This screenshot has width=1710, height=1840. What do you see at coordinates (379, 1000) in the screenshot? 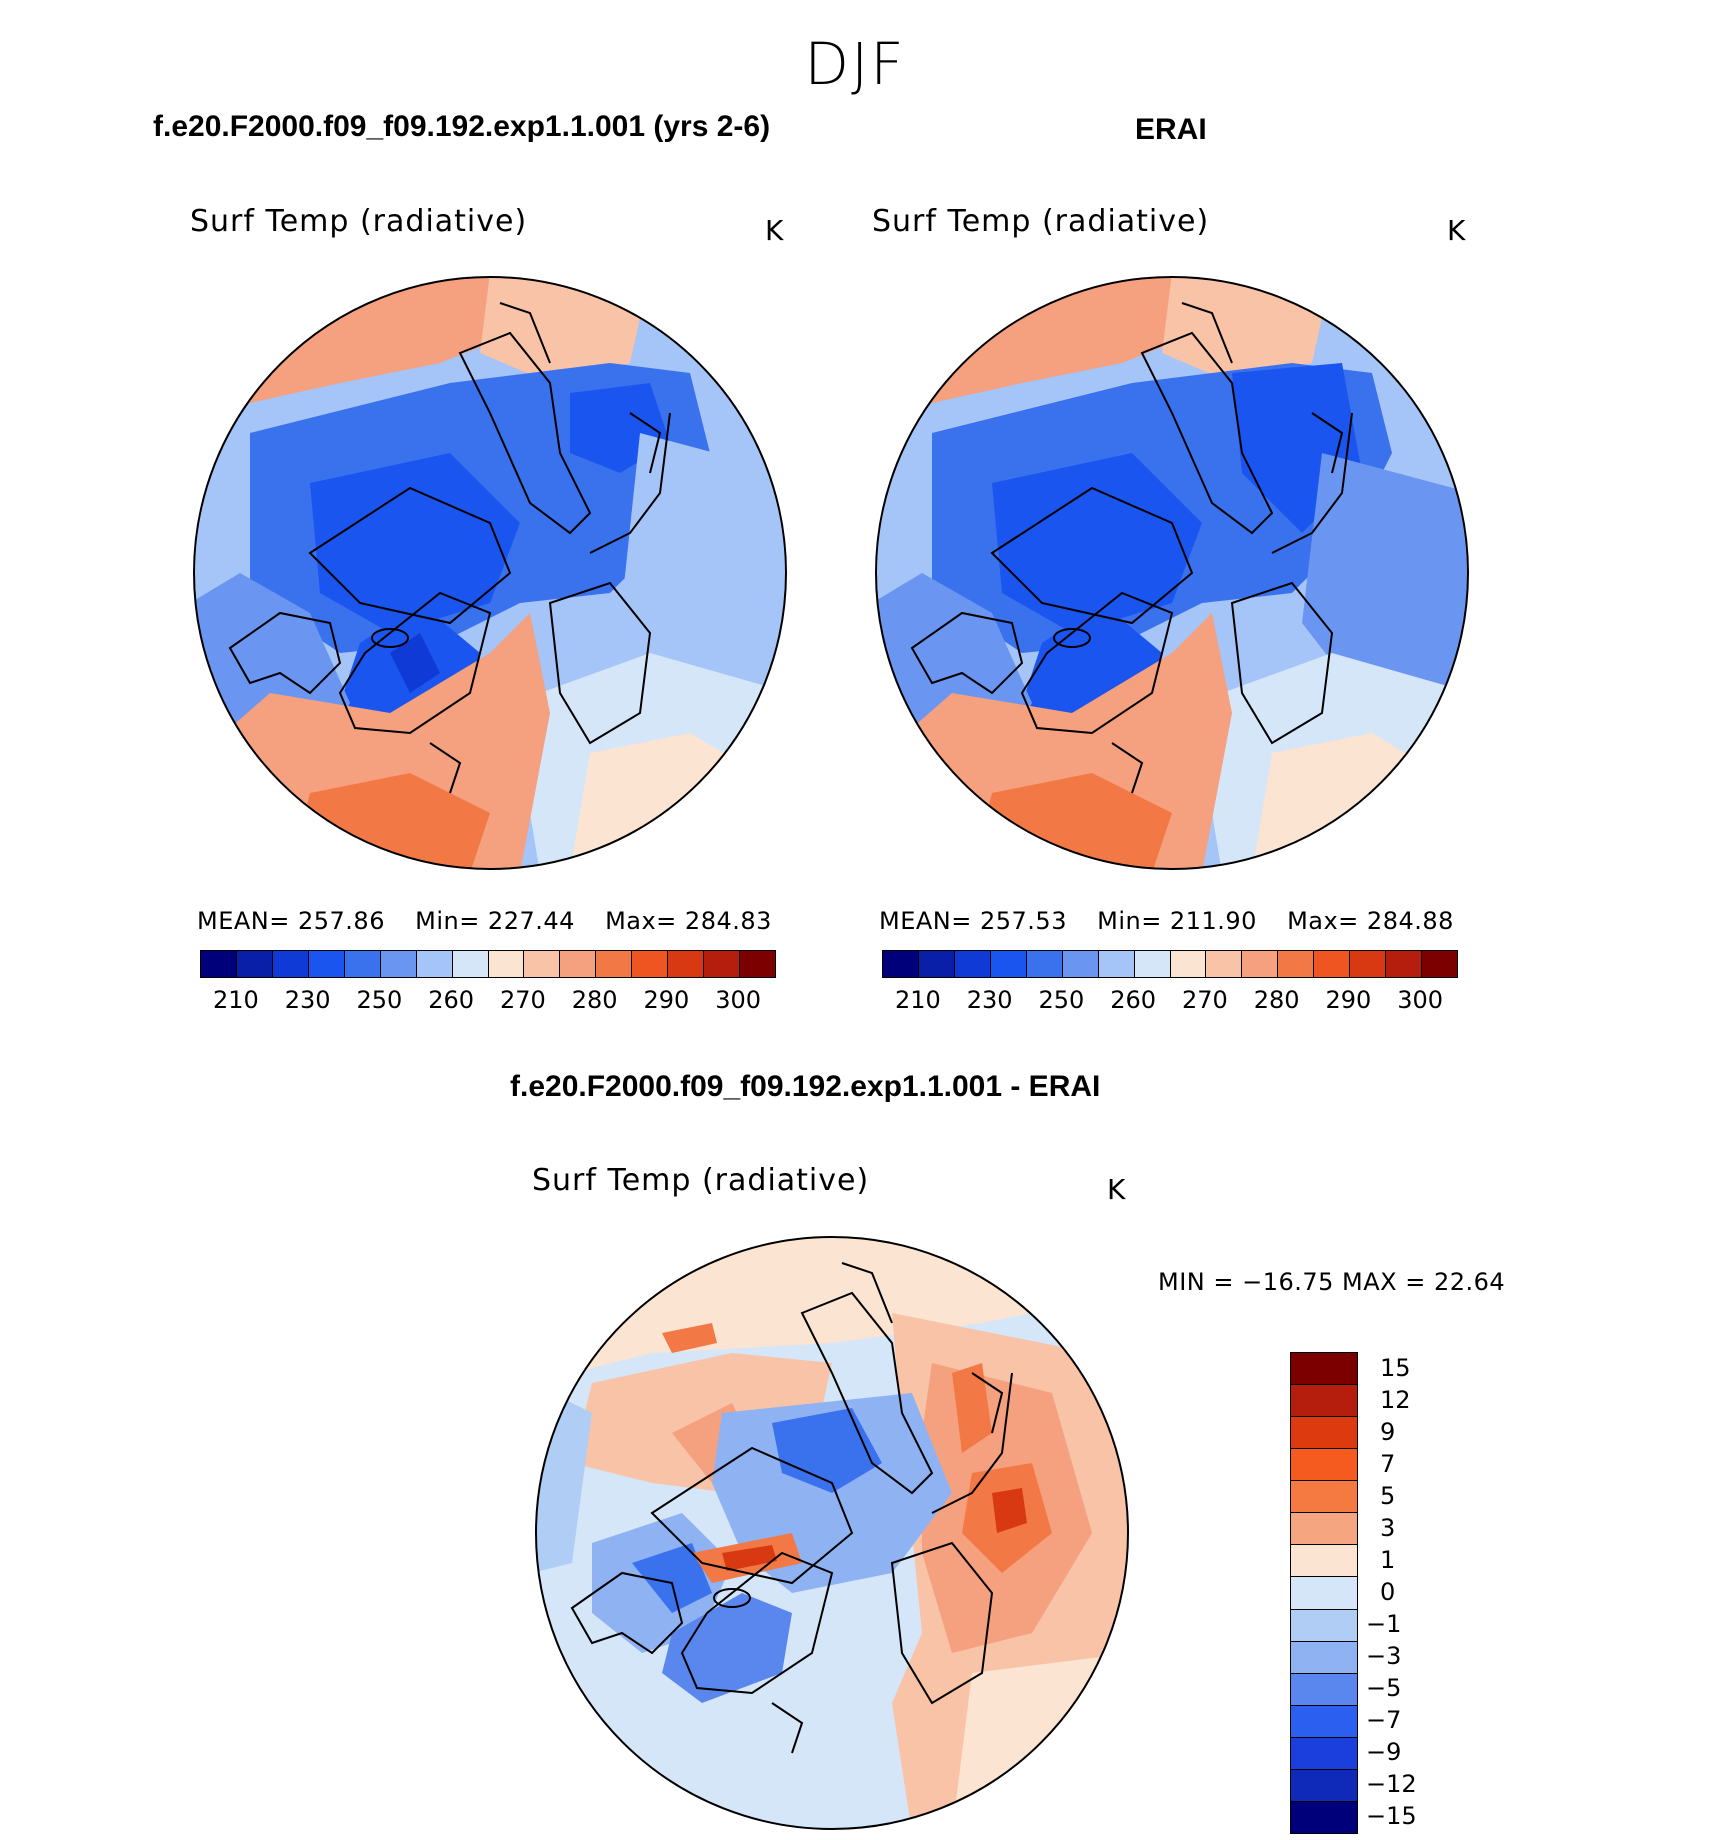
I see `model-colorbar-tick-label: 250` at bounding box center [379, 1000].